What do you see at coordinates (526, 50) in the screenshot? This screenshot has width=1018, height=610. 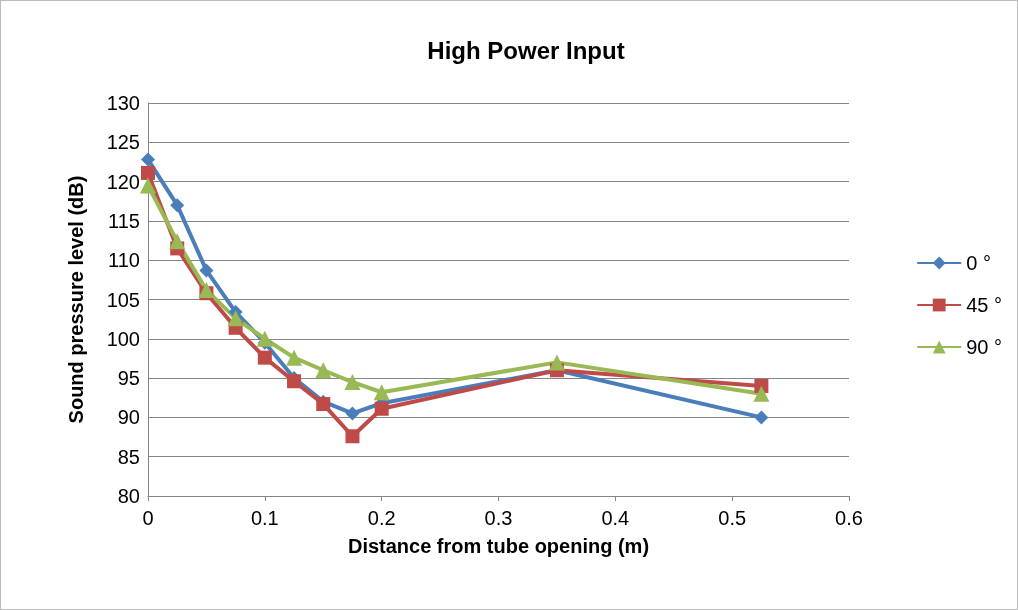 I see `chart-title: High Power Input` at bounding box center [526, 50].